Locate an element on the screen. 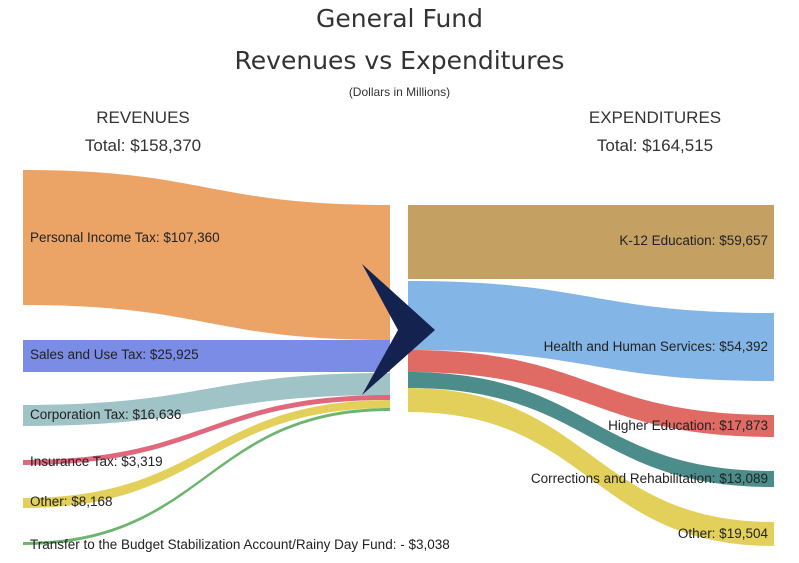  expenditures-heading: EXPENDITURES is located at coordinates (655, 117).